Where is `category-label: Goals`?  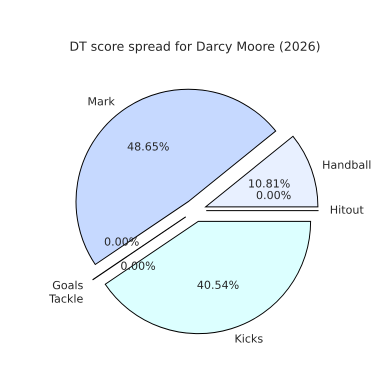 category-label: Goals is located at coordinates (67, 285).